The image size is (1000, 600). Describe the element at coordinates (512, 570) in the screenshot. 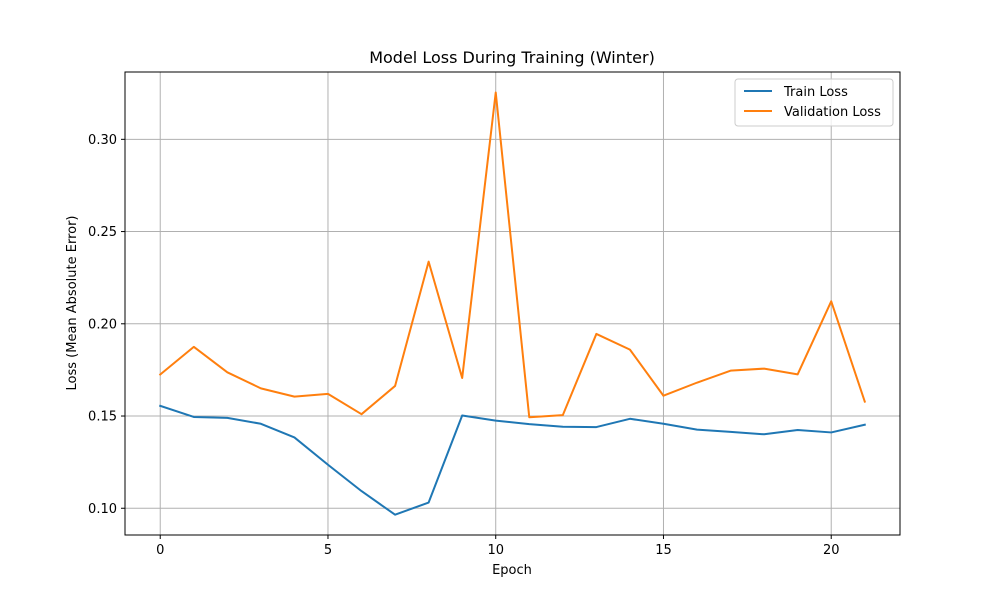

I see `x-axis-label: Epoch` at that location.